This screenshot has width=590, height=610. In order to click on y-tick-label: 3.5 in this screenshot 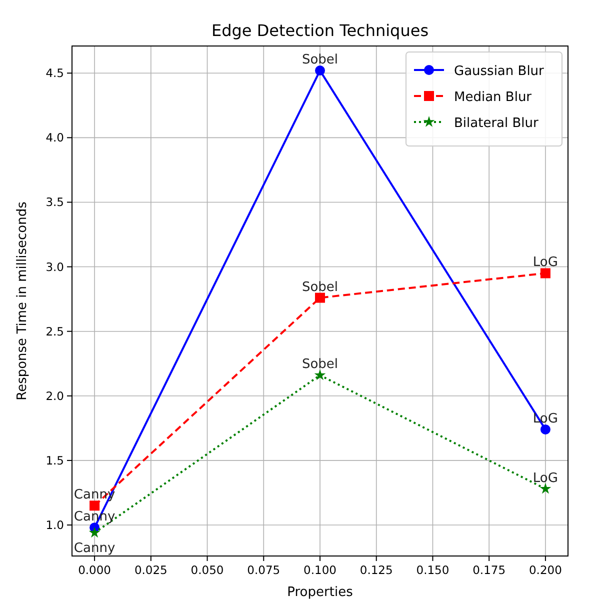, I will do `click(55, 202)`.